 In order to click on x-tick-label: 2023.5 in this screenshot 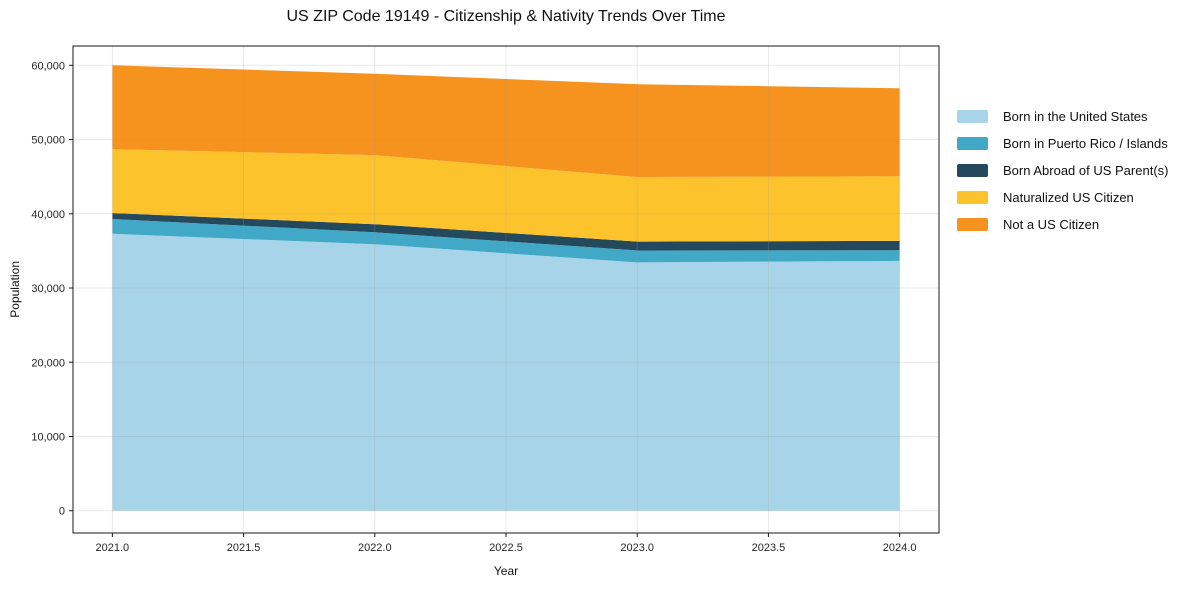, I will do `click(769, 548)`.